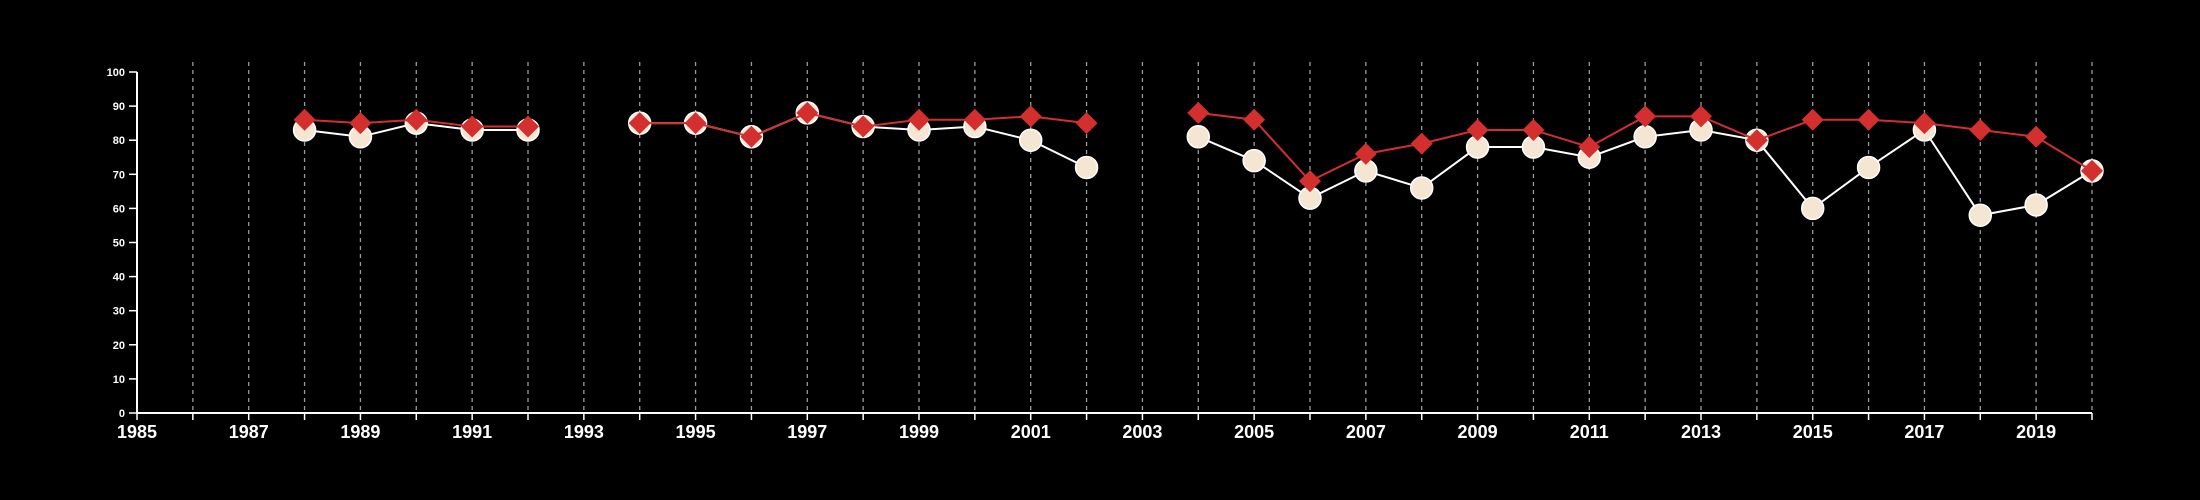  Describe the element at coordinates (1813, 432) in the screenshot. I see `x-tick-label: 2015` at that location.